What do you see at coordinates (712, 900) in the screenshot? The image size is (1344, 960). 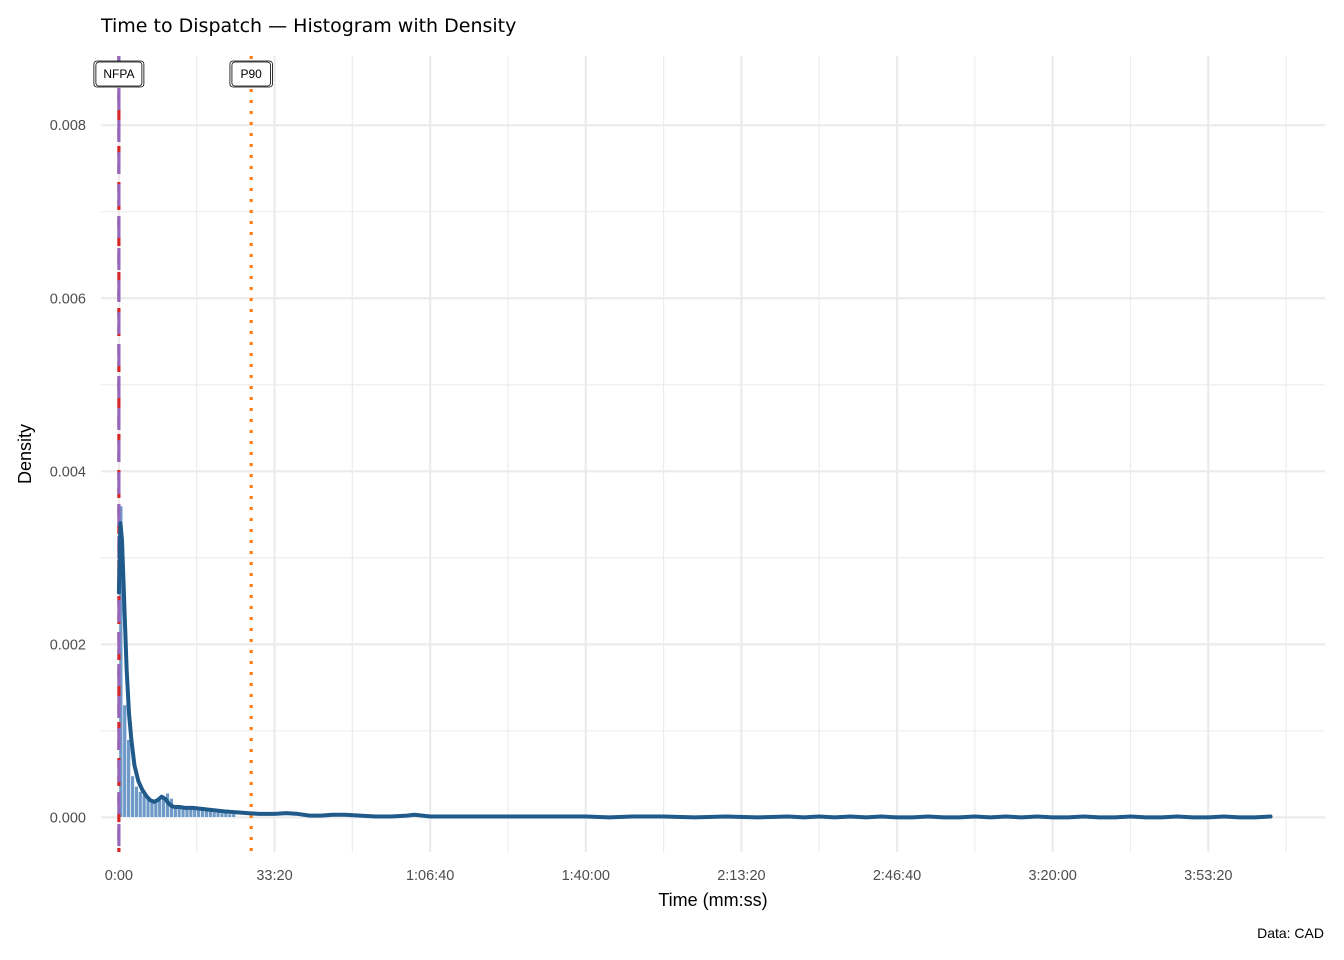 I see `x-axis-title: Time (mm:ss)` at bounding box center [712, 900].